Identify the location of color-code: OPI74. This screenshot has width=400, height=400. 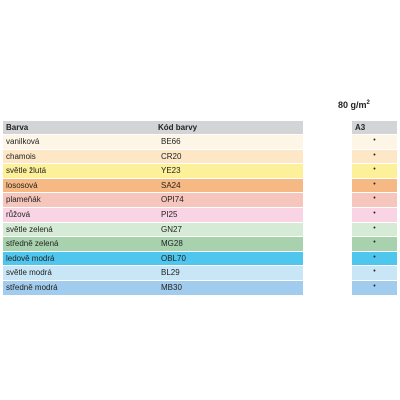
(172, 200).